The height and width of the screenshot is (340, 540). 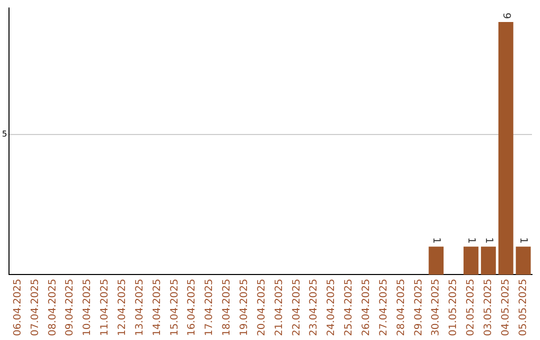 What do you see at coordinates (454, 307) in the screenshot?
I see `x-tick-label: 01.05.2025` at bounding box center [454, 307].